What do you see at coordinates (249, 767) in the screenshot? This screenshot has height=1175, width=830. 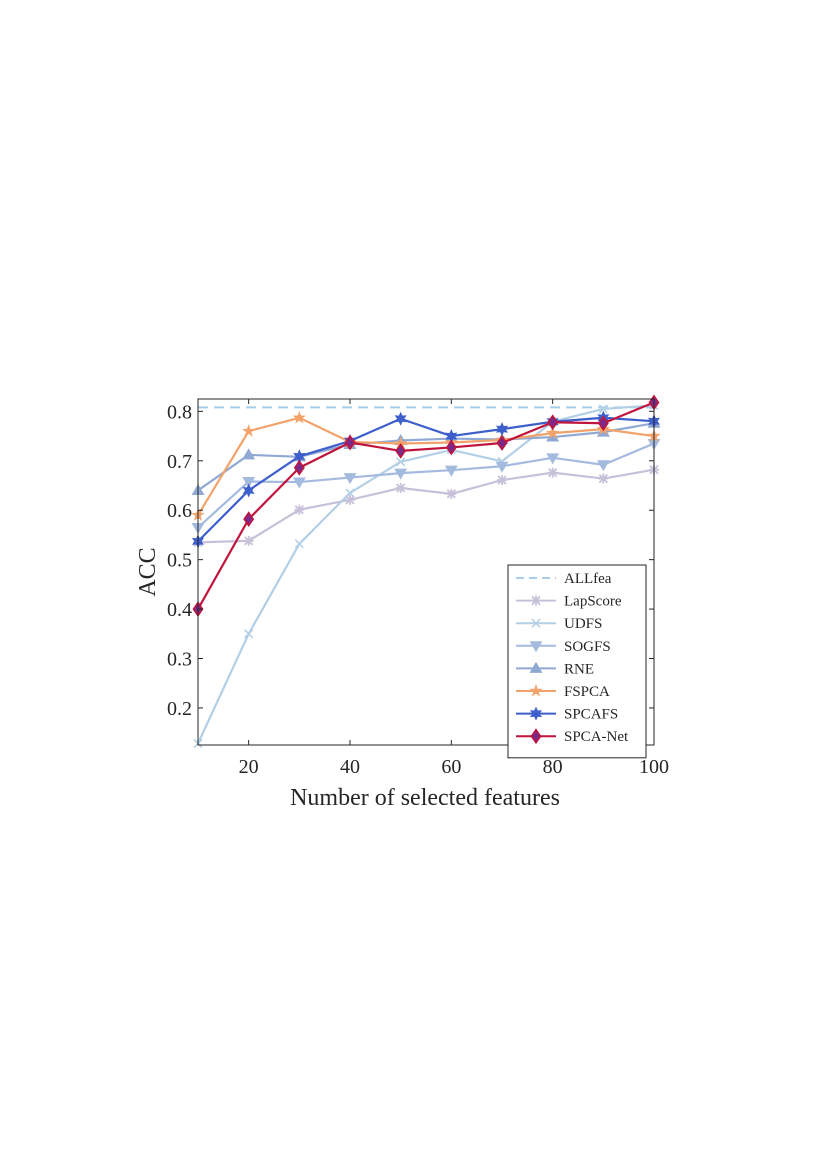 I see `x-tick-label: 20` at bounding box center [249, 767].